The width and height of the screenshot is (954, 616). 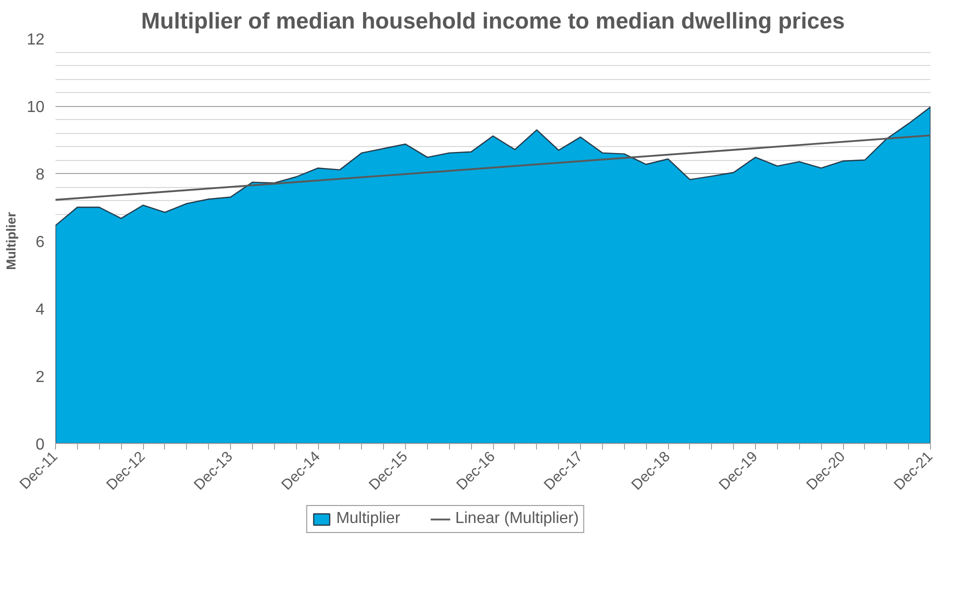 What do you see at coordinates (493, 21) in the screenshot?
I see `chart-title: Multiplier of median household income to median dwelling prices` at bounding box center [493, 21].